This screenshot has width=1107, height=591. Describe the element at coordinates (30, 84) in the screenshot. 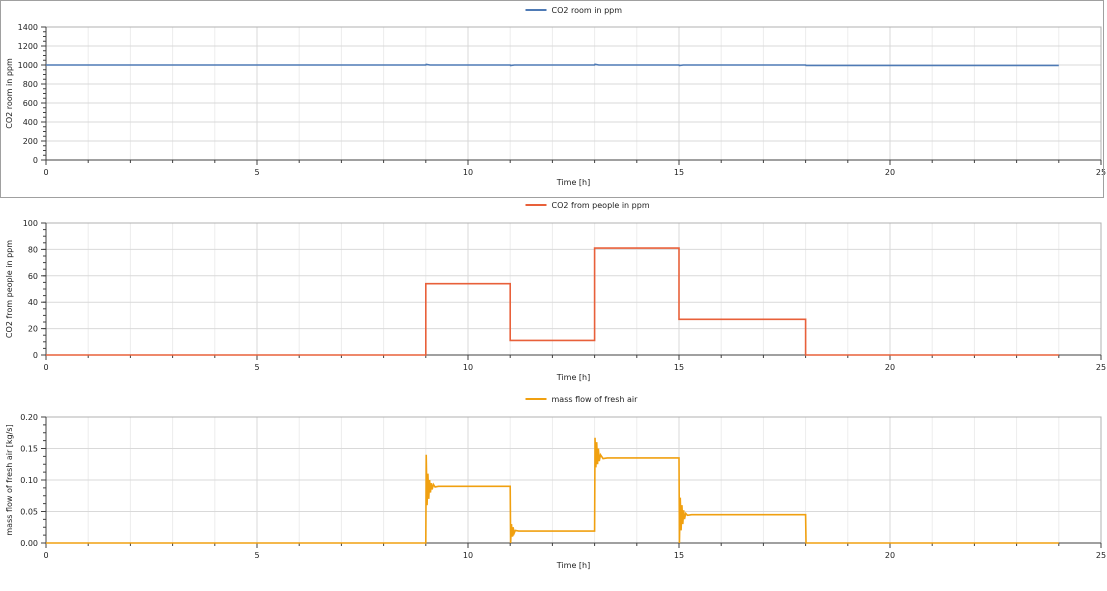

I see `y-tick-label: 800` at that location.